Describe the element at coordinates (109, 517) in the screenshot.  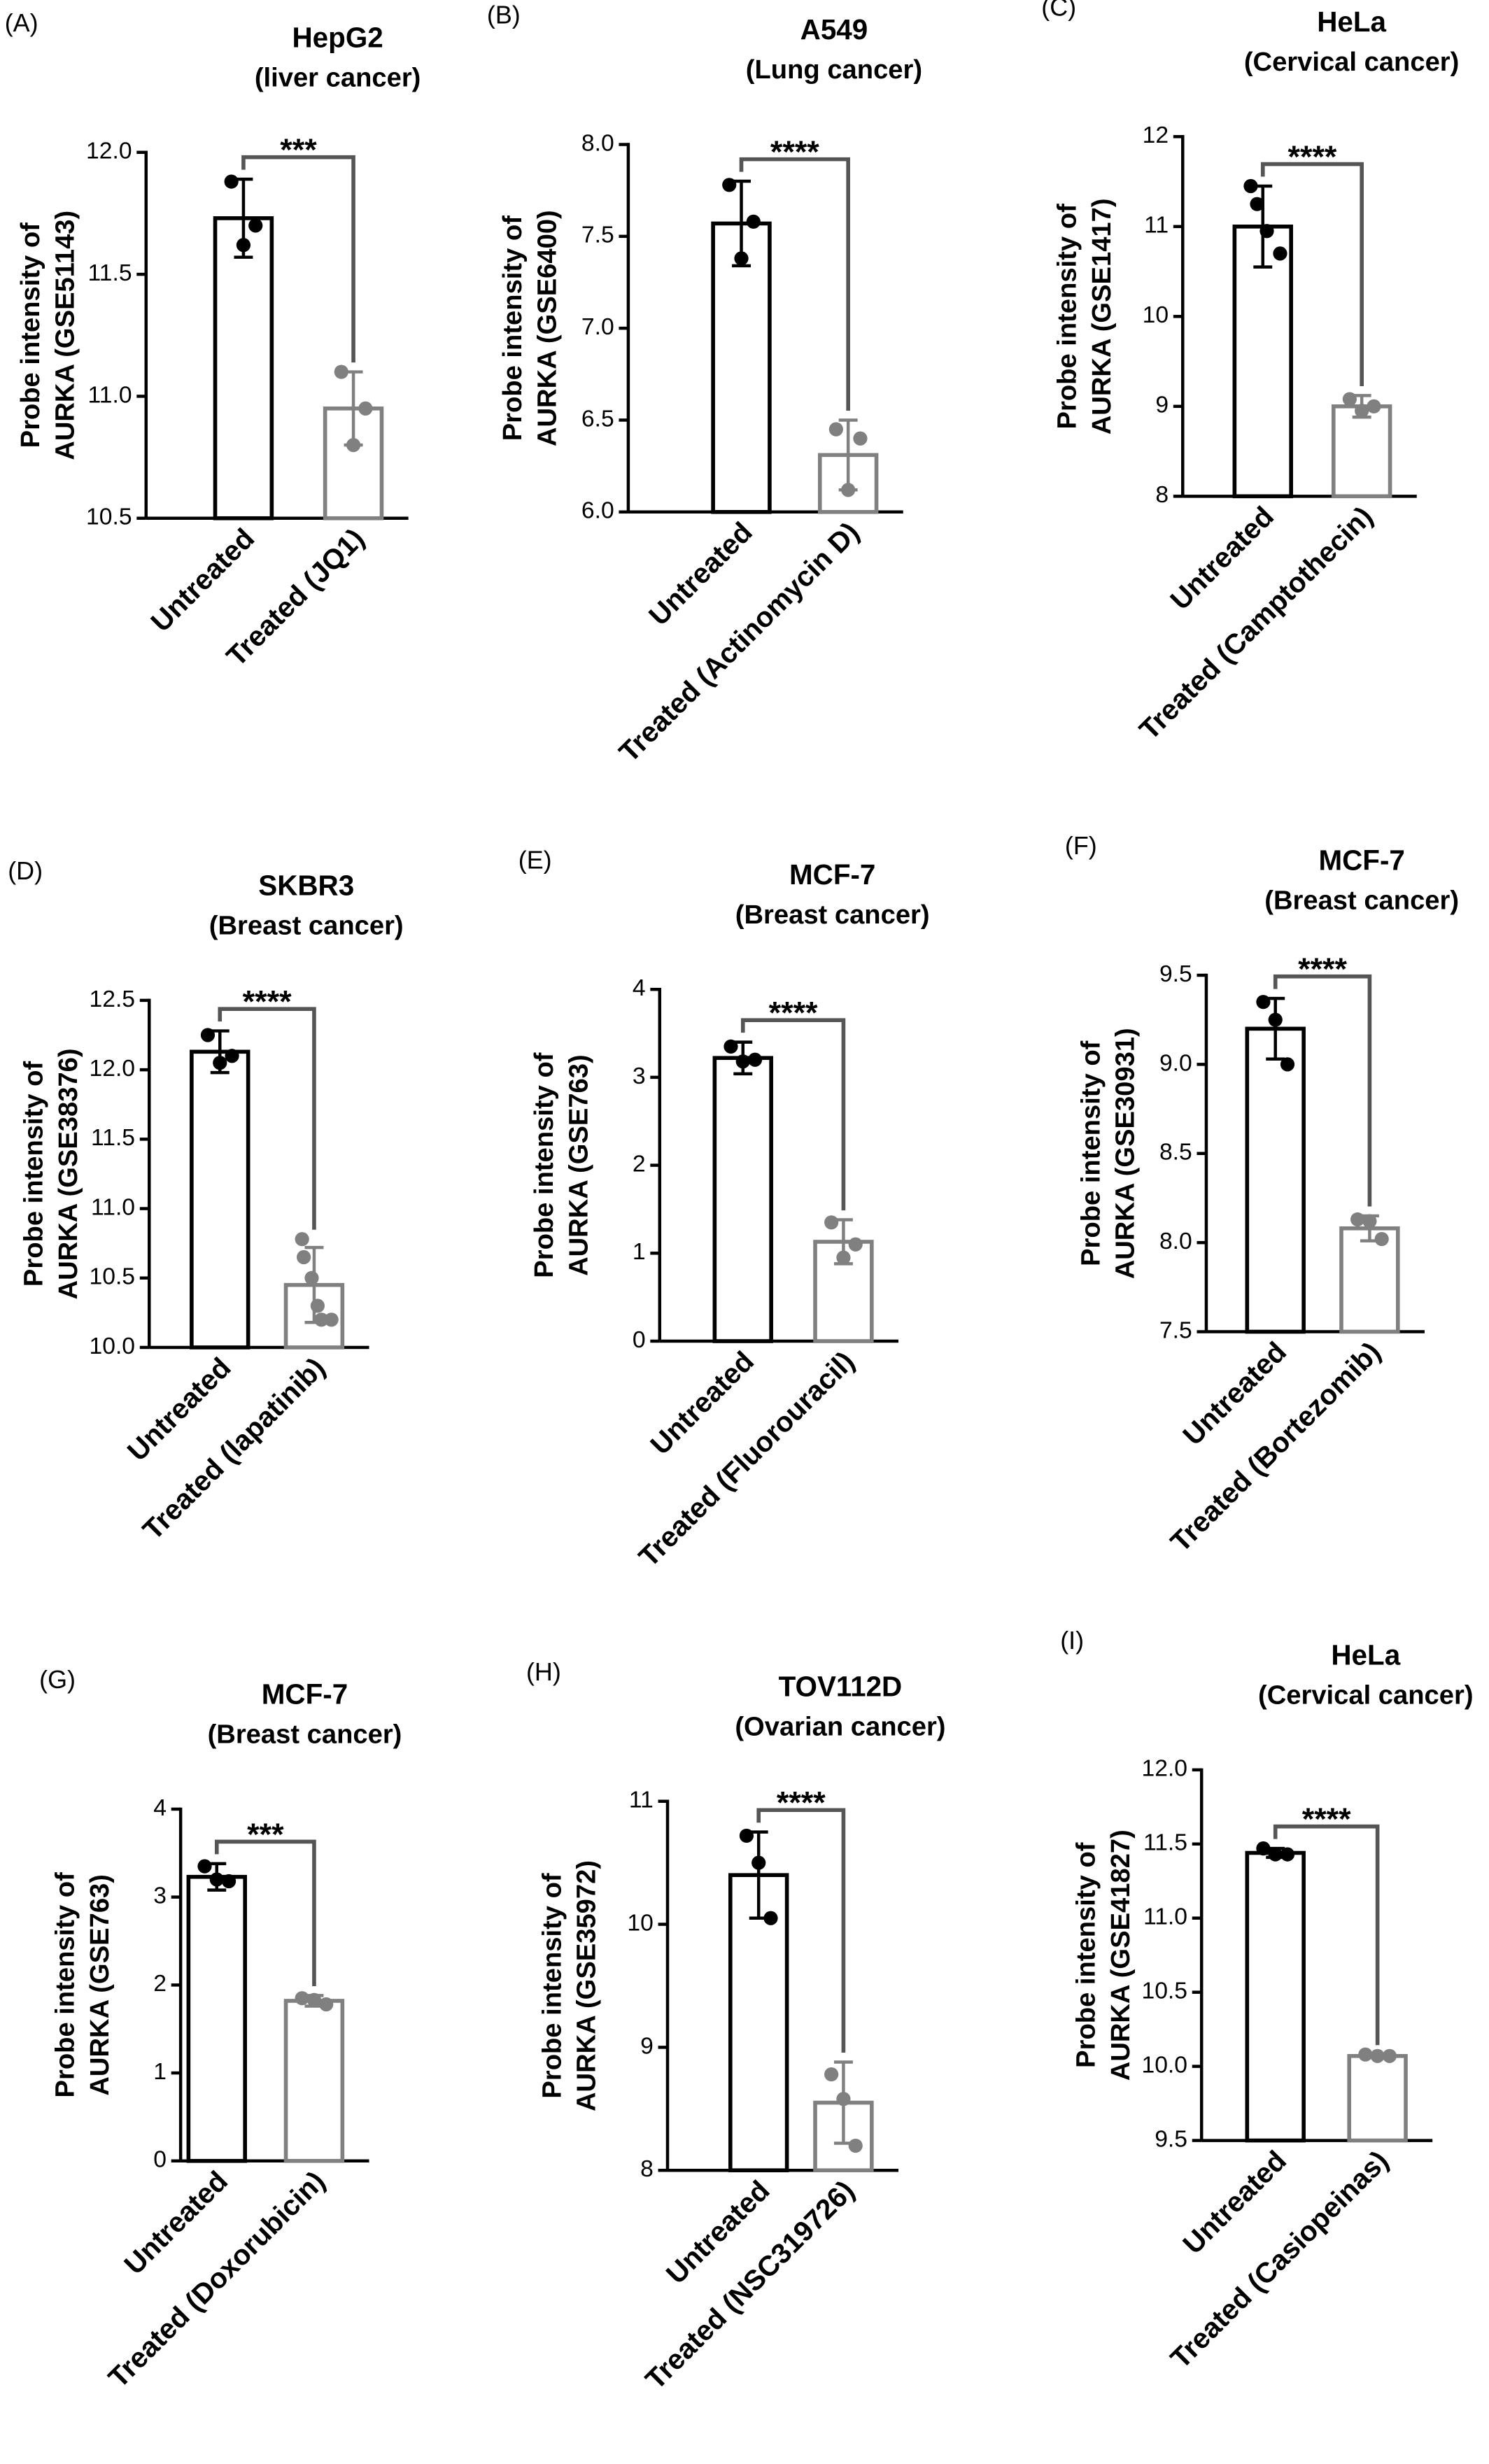
I see `y-tick-label: 10.5` at that location.